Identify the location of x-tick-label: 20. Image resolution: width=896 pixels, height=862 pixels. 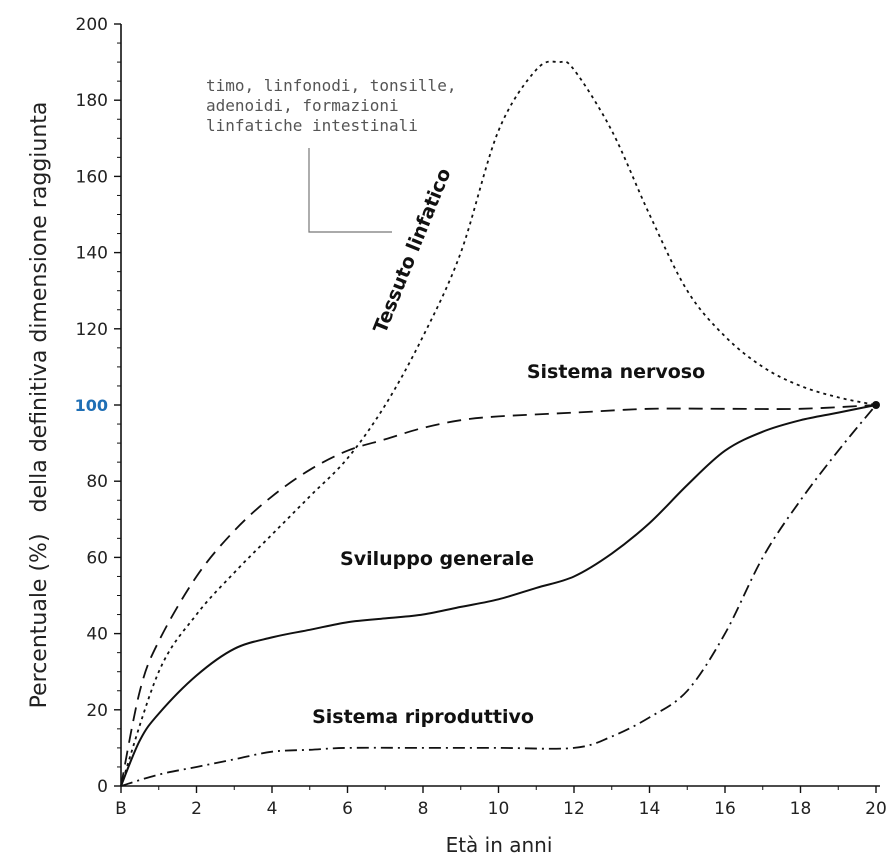
(876, 809).